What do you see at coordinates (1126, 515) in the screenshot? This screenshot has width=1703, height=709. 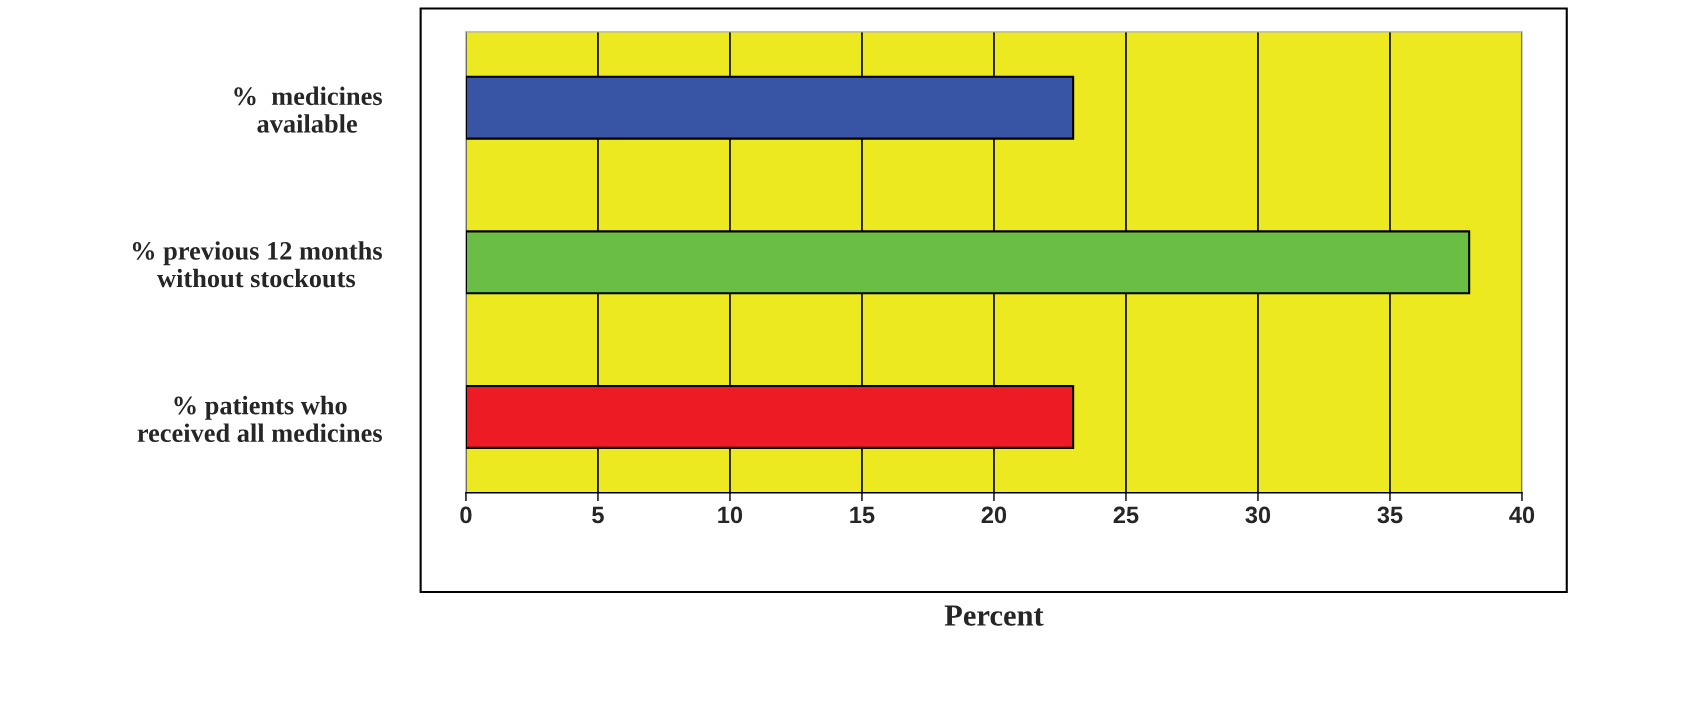 I see `x-tick-label: 25` at bounding box center [1126, 515].